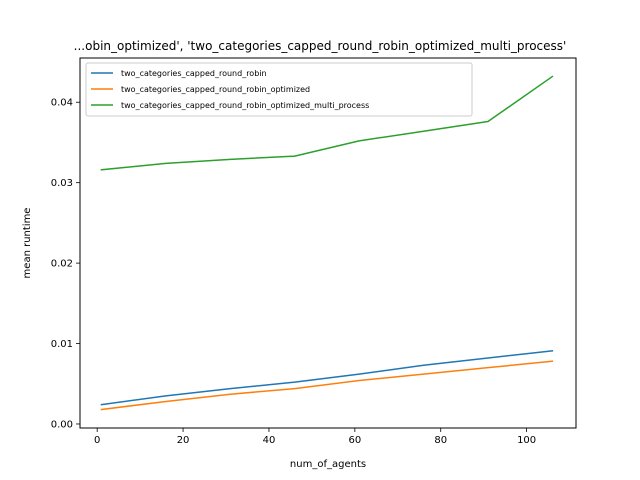 This screenshot has width=640, height=480. What do you see at coordinates (62, 183) in the screenshot?
I see `y-tick-label: 0.03` at bounding box center [62, 183].